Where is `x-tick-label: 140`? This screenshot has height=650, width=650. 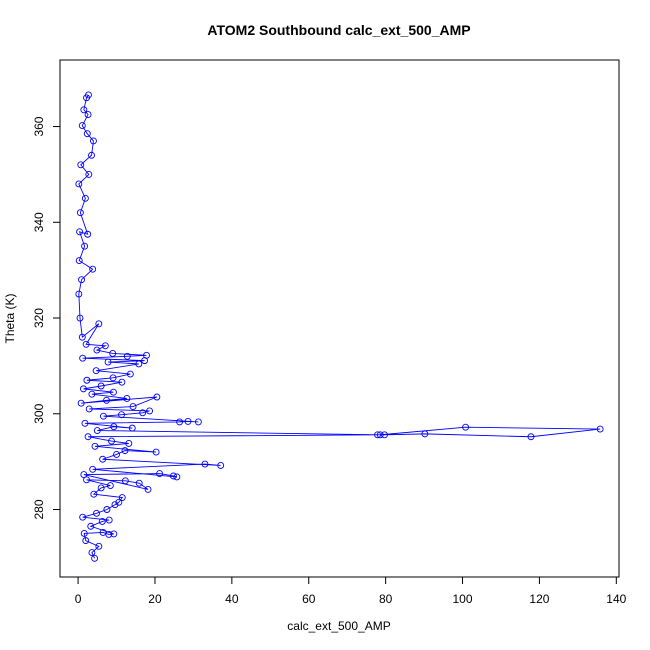 x-tick-label: 140 is located at coordinates (616, 599).